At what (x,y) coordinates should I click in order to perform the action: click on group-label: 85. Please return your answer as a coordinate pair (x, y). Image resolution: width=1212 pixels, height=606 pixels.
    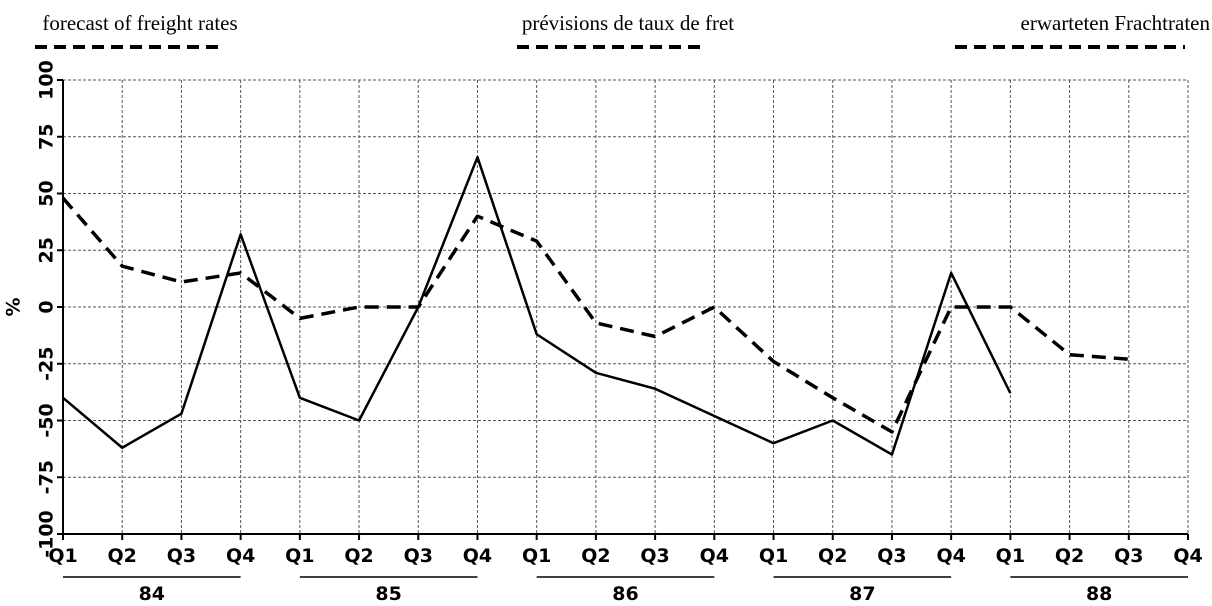
    Looking at the image, I should click on (388, 594).